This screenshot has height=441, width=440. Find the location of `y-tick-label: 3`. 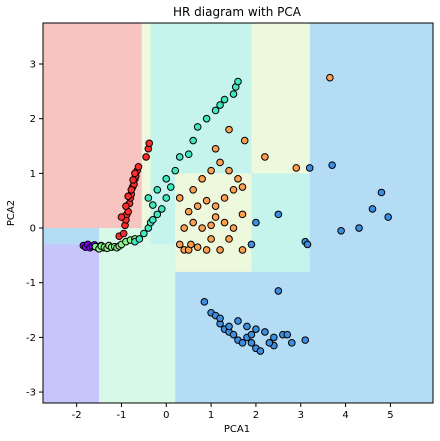

y-tick-label: 3 is located at coordinates (33, 65).